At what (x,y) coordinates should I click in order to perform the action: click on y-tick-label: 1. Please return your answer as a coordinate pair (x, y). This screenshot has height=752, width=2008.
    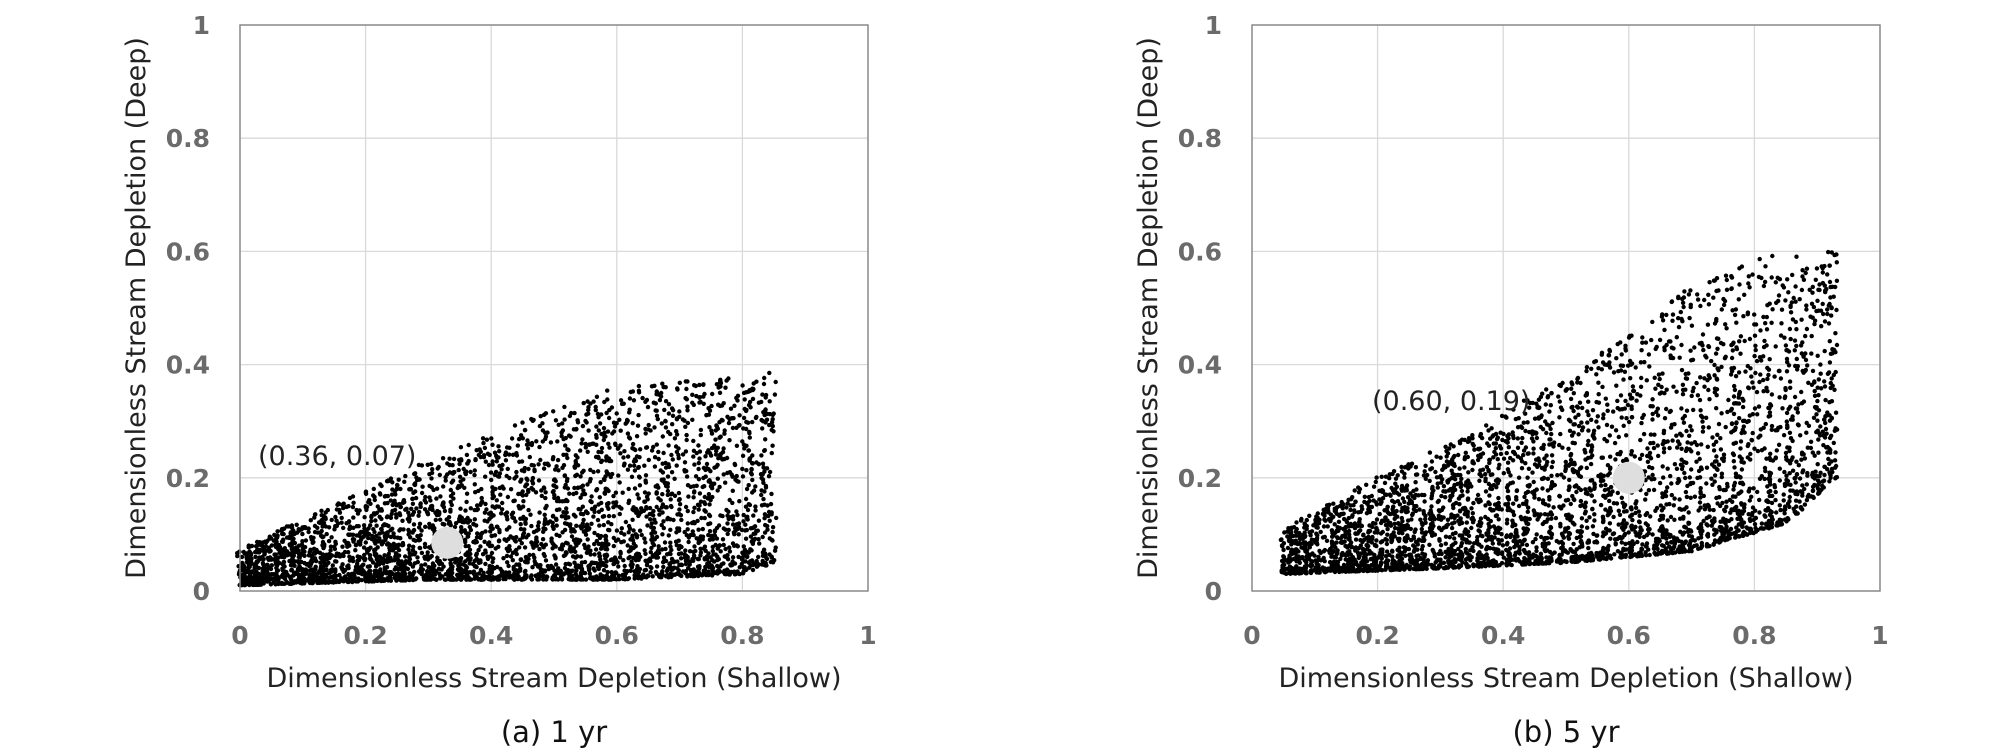
    Looking at the image, I should click on (201, 25).